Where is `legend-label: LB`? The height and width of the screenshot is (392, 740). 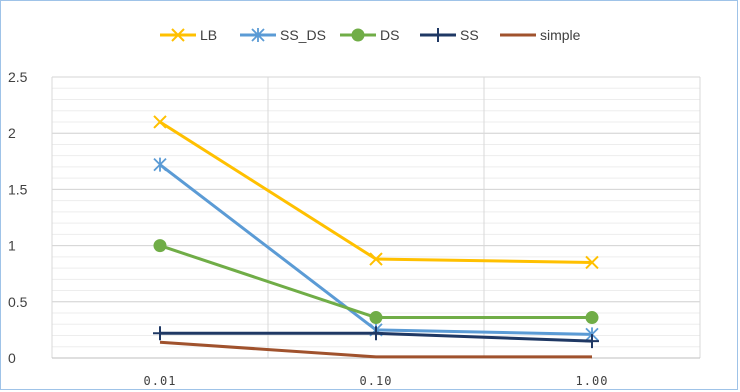 legend-label: LB is located at coordinates (208, 35).